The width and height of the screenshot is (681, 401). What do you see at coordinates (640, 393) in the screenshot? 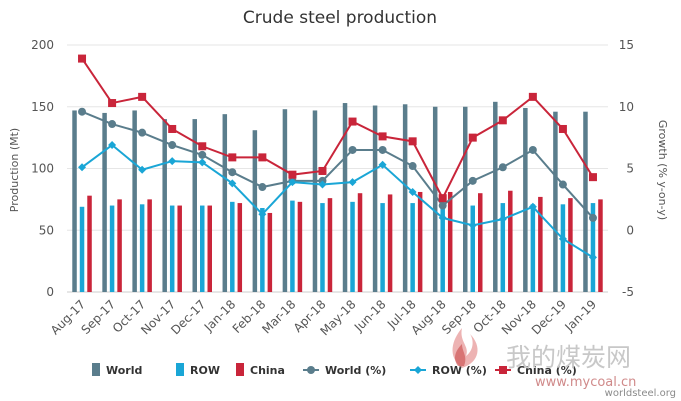
I see `credit: worldsteel.org` at bounding box center [640, 393].